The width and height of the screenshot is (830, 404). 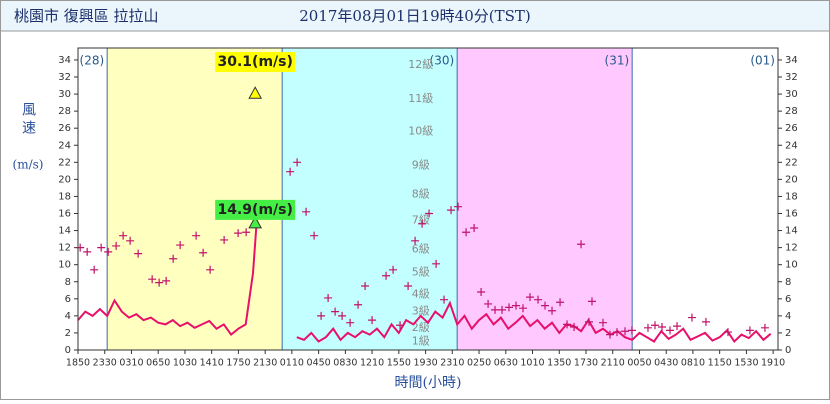 What do you see at coordinates (420, 131) in the screenshot?
I see `beaufort-label: 10級` at bounding box center [420, 131].